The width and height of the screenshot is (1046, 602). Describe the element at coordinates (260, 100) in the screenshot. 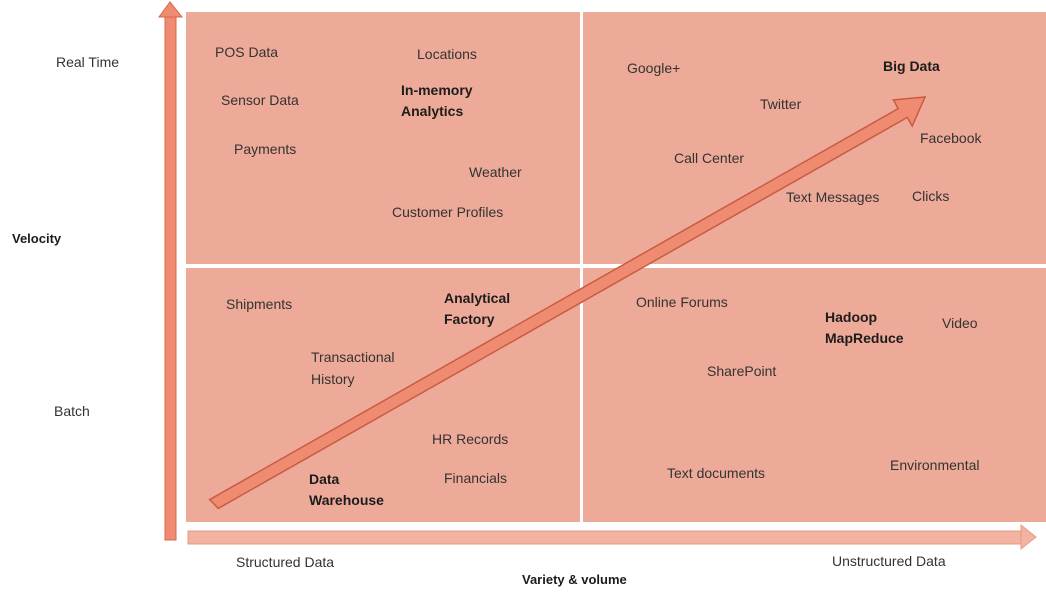

I see `item-sensor-data: Sensor Data` at that location.